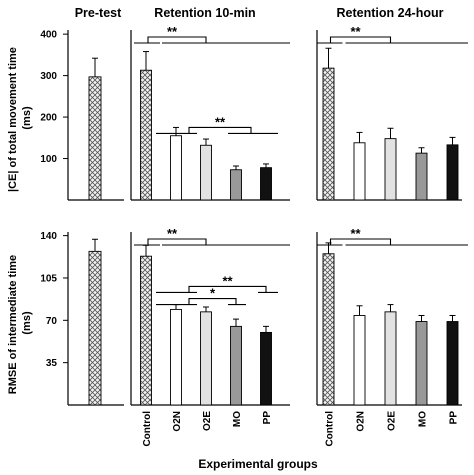 The height and width of the screenshot is (475, 474). Describe the element at coordinates (13, 324) in the screenshot. I see `bottom-y-axis-label-line-1: RMSE of intermediate time` at that location.